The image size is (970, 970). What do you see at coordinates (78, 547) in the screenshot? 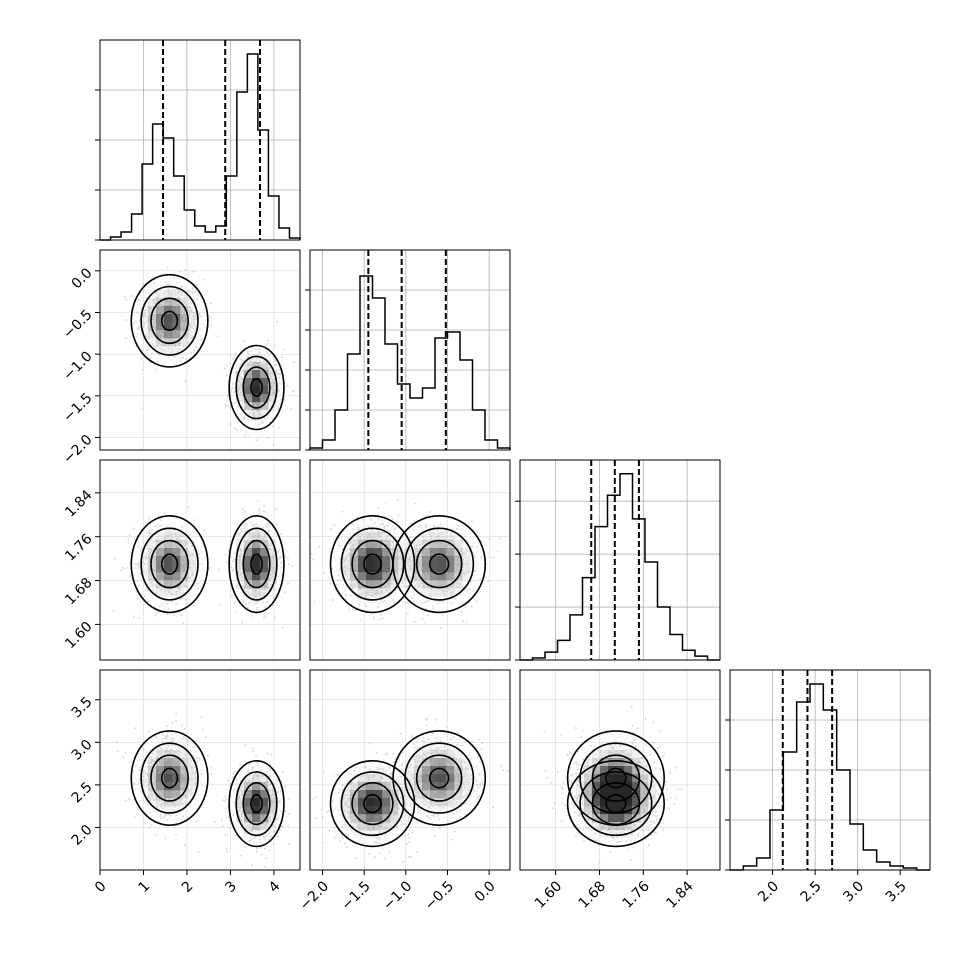
I see `y-tick-label: 1.76` at bounding box center [78, 547].